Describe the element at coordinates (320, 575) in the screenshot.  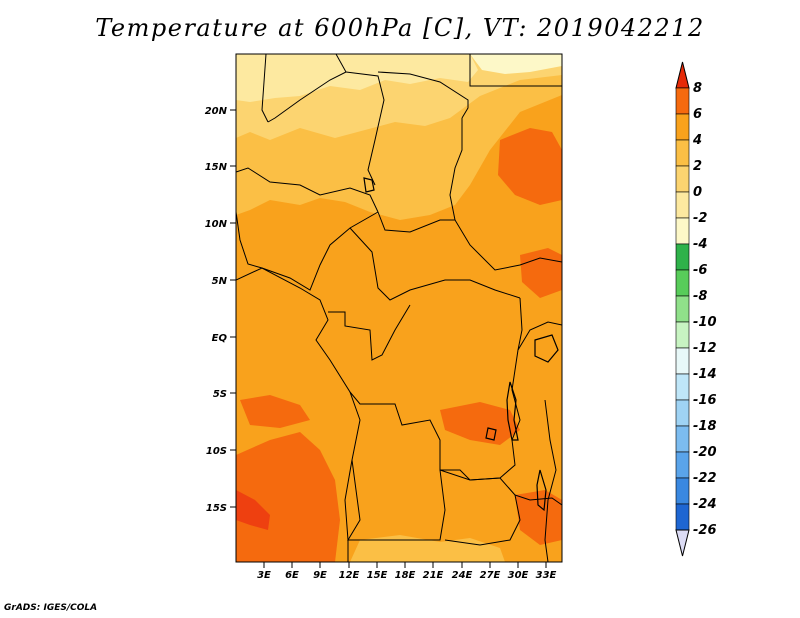
I see `lon-label: 9E` at that location.